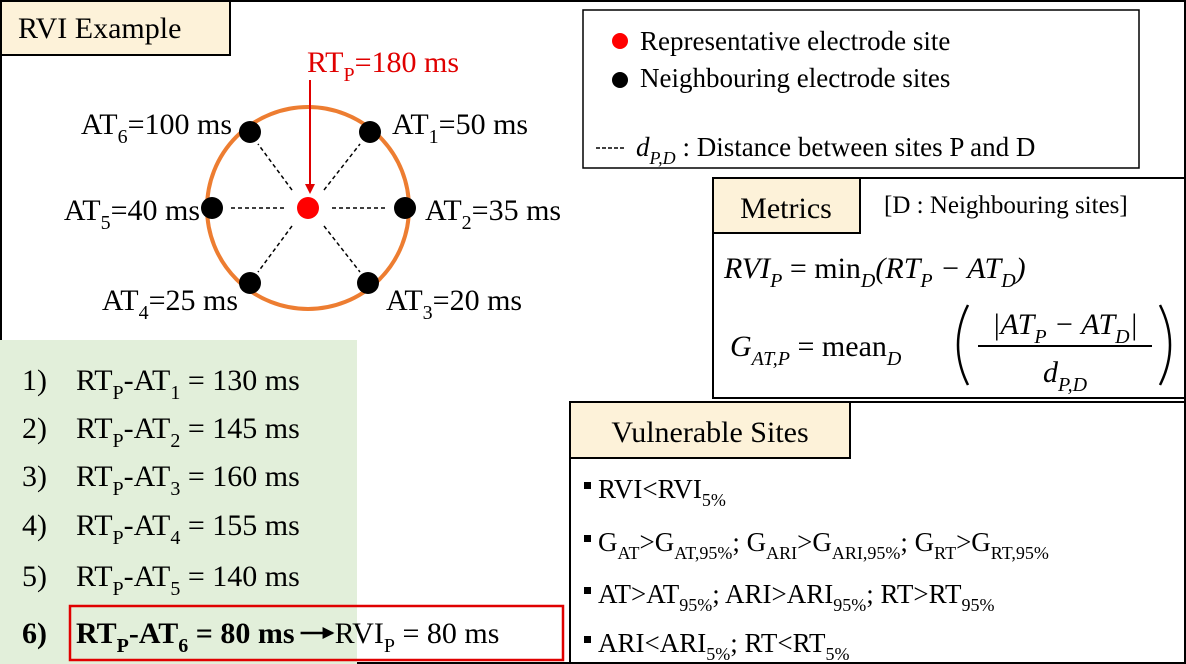  Describe the element at coordinates (620, 41) in the screenshot. I see `legend-red-dot` at that location.